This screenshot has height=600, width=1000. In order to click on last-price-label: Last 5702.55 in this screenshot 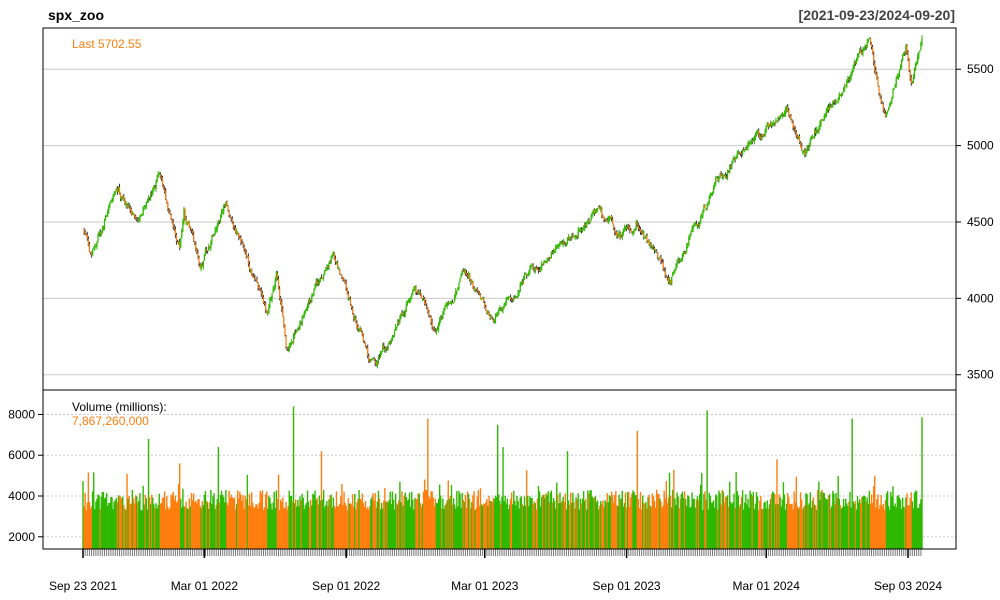, I will do `click(107, 44)`.